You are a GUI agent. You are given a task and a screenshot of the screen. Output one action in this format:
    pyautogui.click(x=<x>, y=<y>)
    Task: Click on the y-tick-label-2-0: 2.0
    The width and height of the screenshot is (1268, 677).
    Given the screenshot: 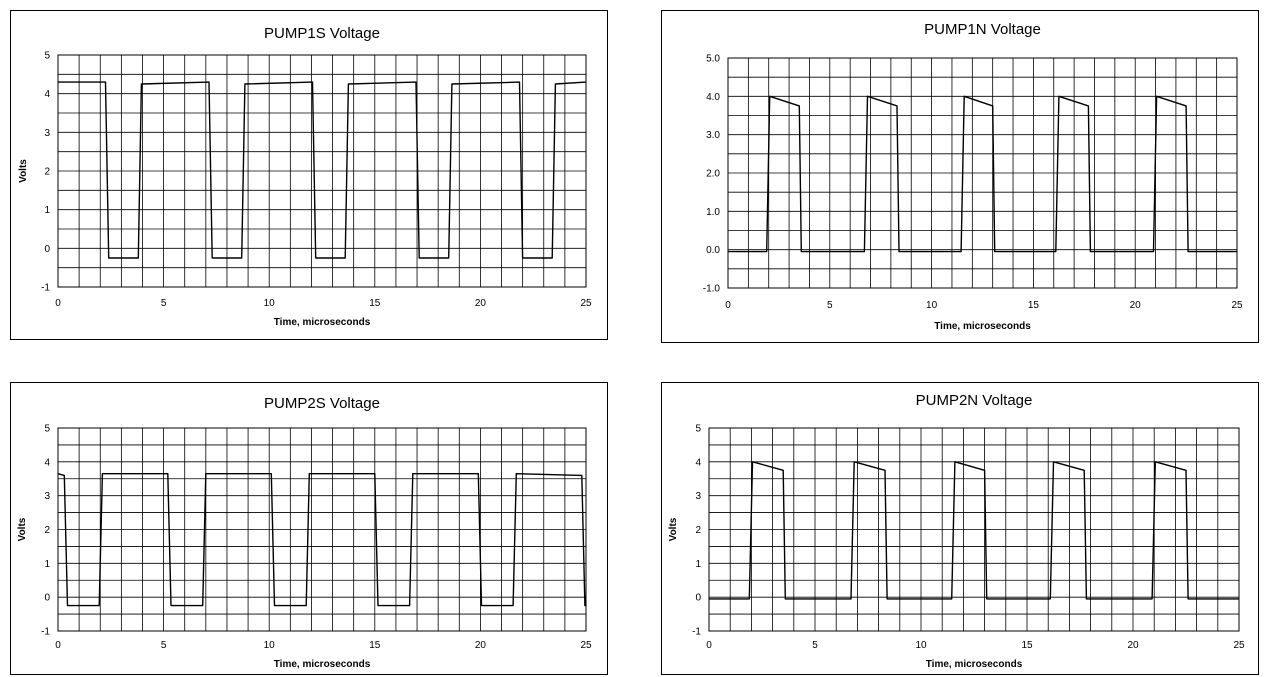 What is the action you would take?
    pyautogui.click(x=713, y=174)
    